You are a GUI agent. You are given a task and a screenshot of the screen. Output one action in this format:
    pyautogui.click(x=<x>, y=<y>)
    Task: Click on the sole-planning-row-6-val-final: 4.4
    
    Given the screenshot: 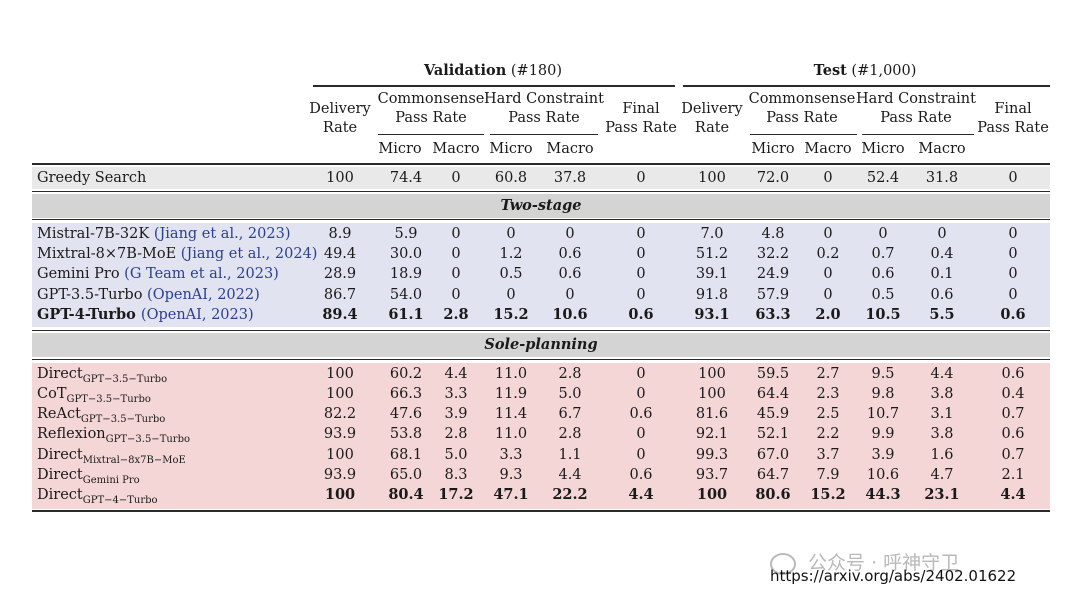 What is the action you would take?
    pyautogui.click(x=641, y=494)
    